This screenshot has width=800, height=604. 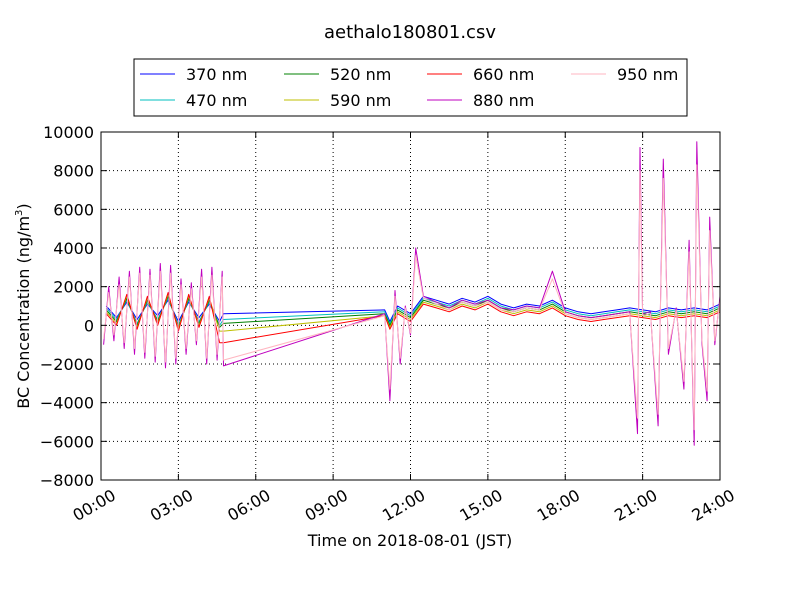 What do you see at coordinates (67, 403) in the screenshot?
I see `y-tick-label: −4000` at bounding box center [67, 403].